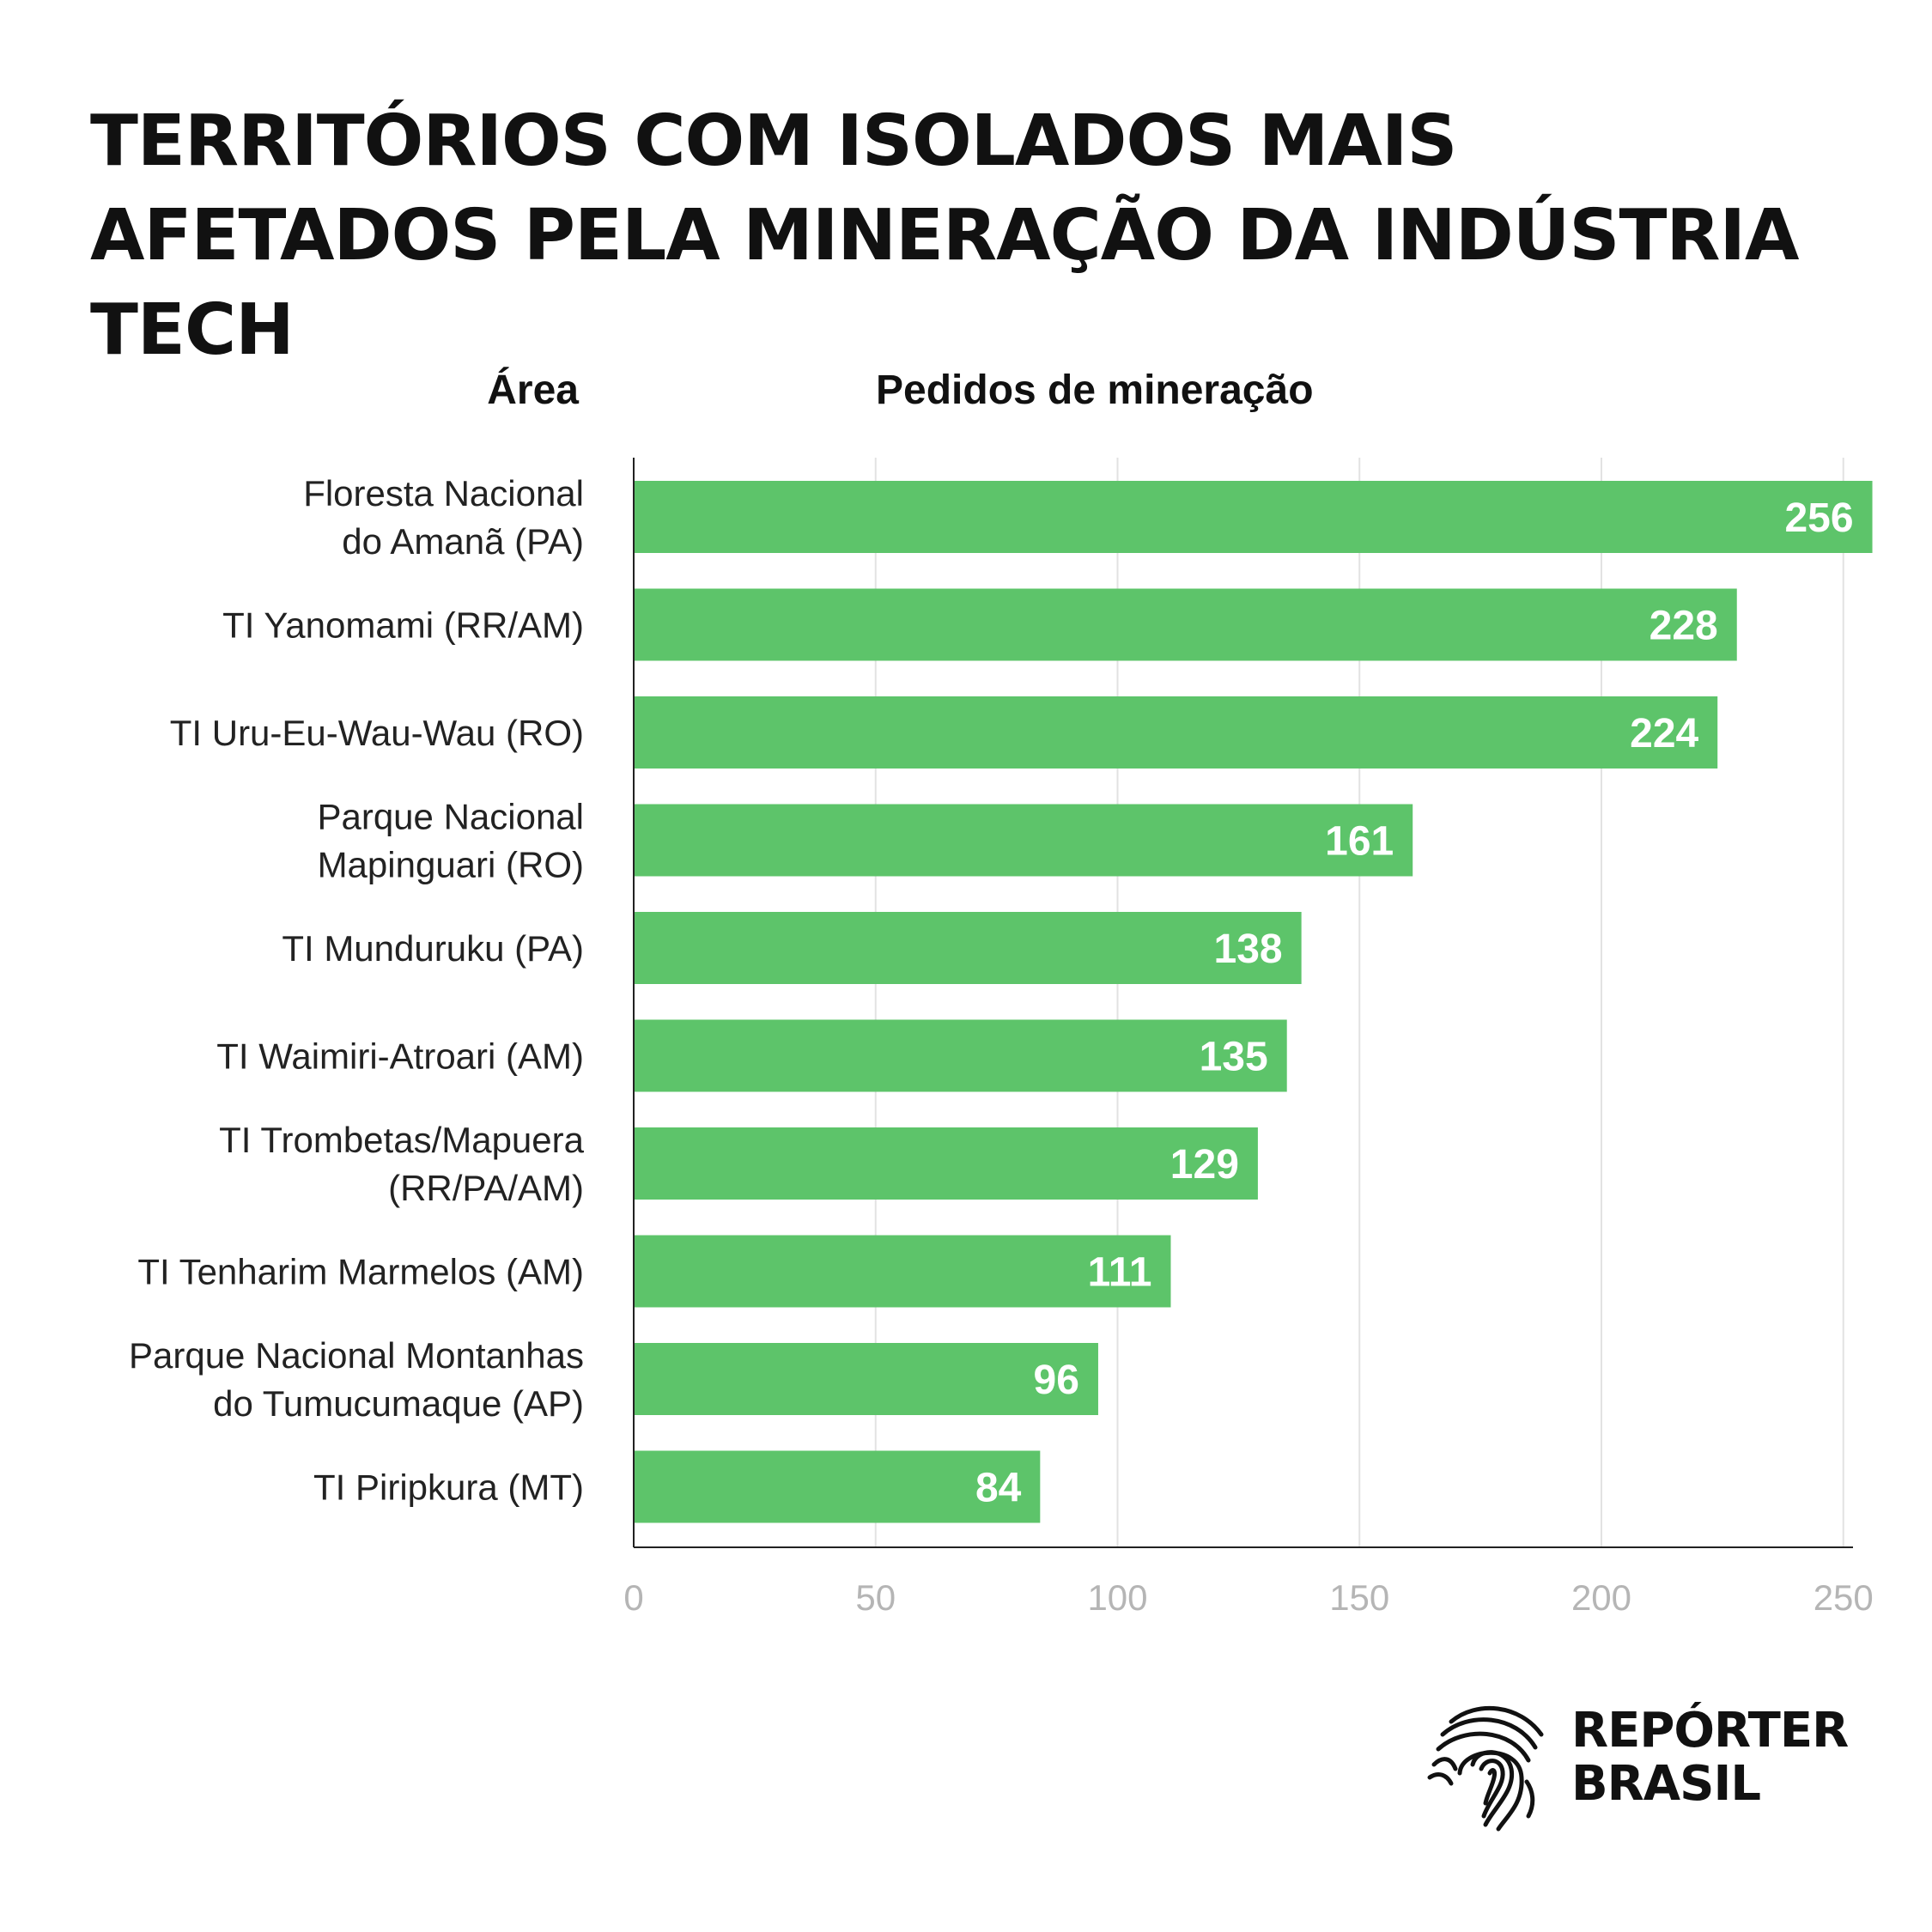 The height and width of the screenshot is (1932, 1932). What do you see at coordinates (433, 948) in the screenshot?
I see `category-label: TI Munduruku (PA)` at bounding box center [433, 948].